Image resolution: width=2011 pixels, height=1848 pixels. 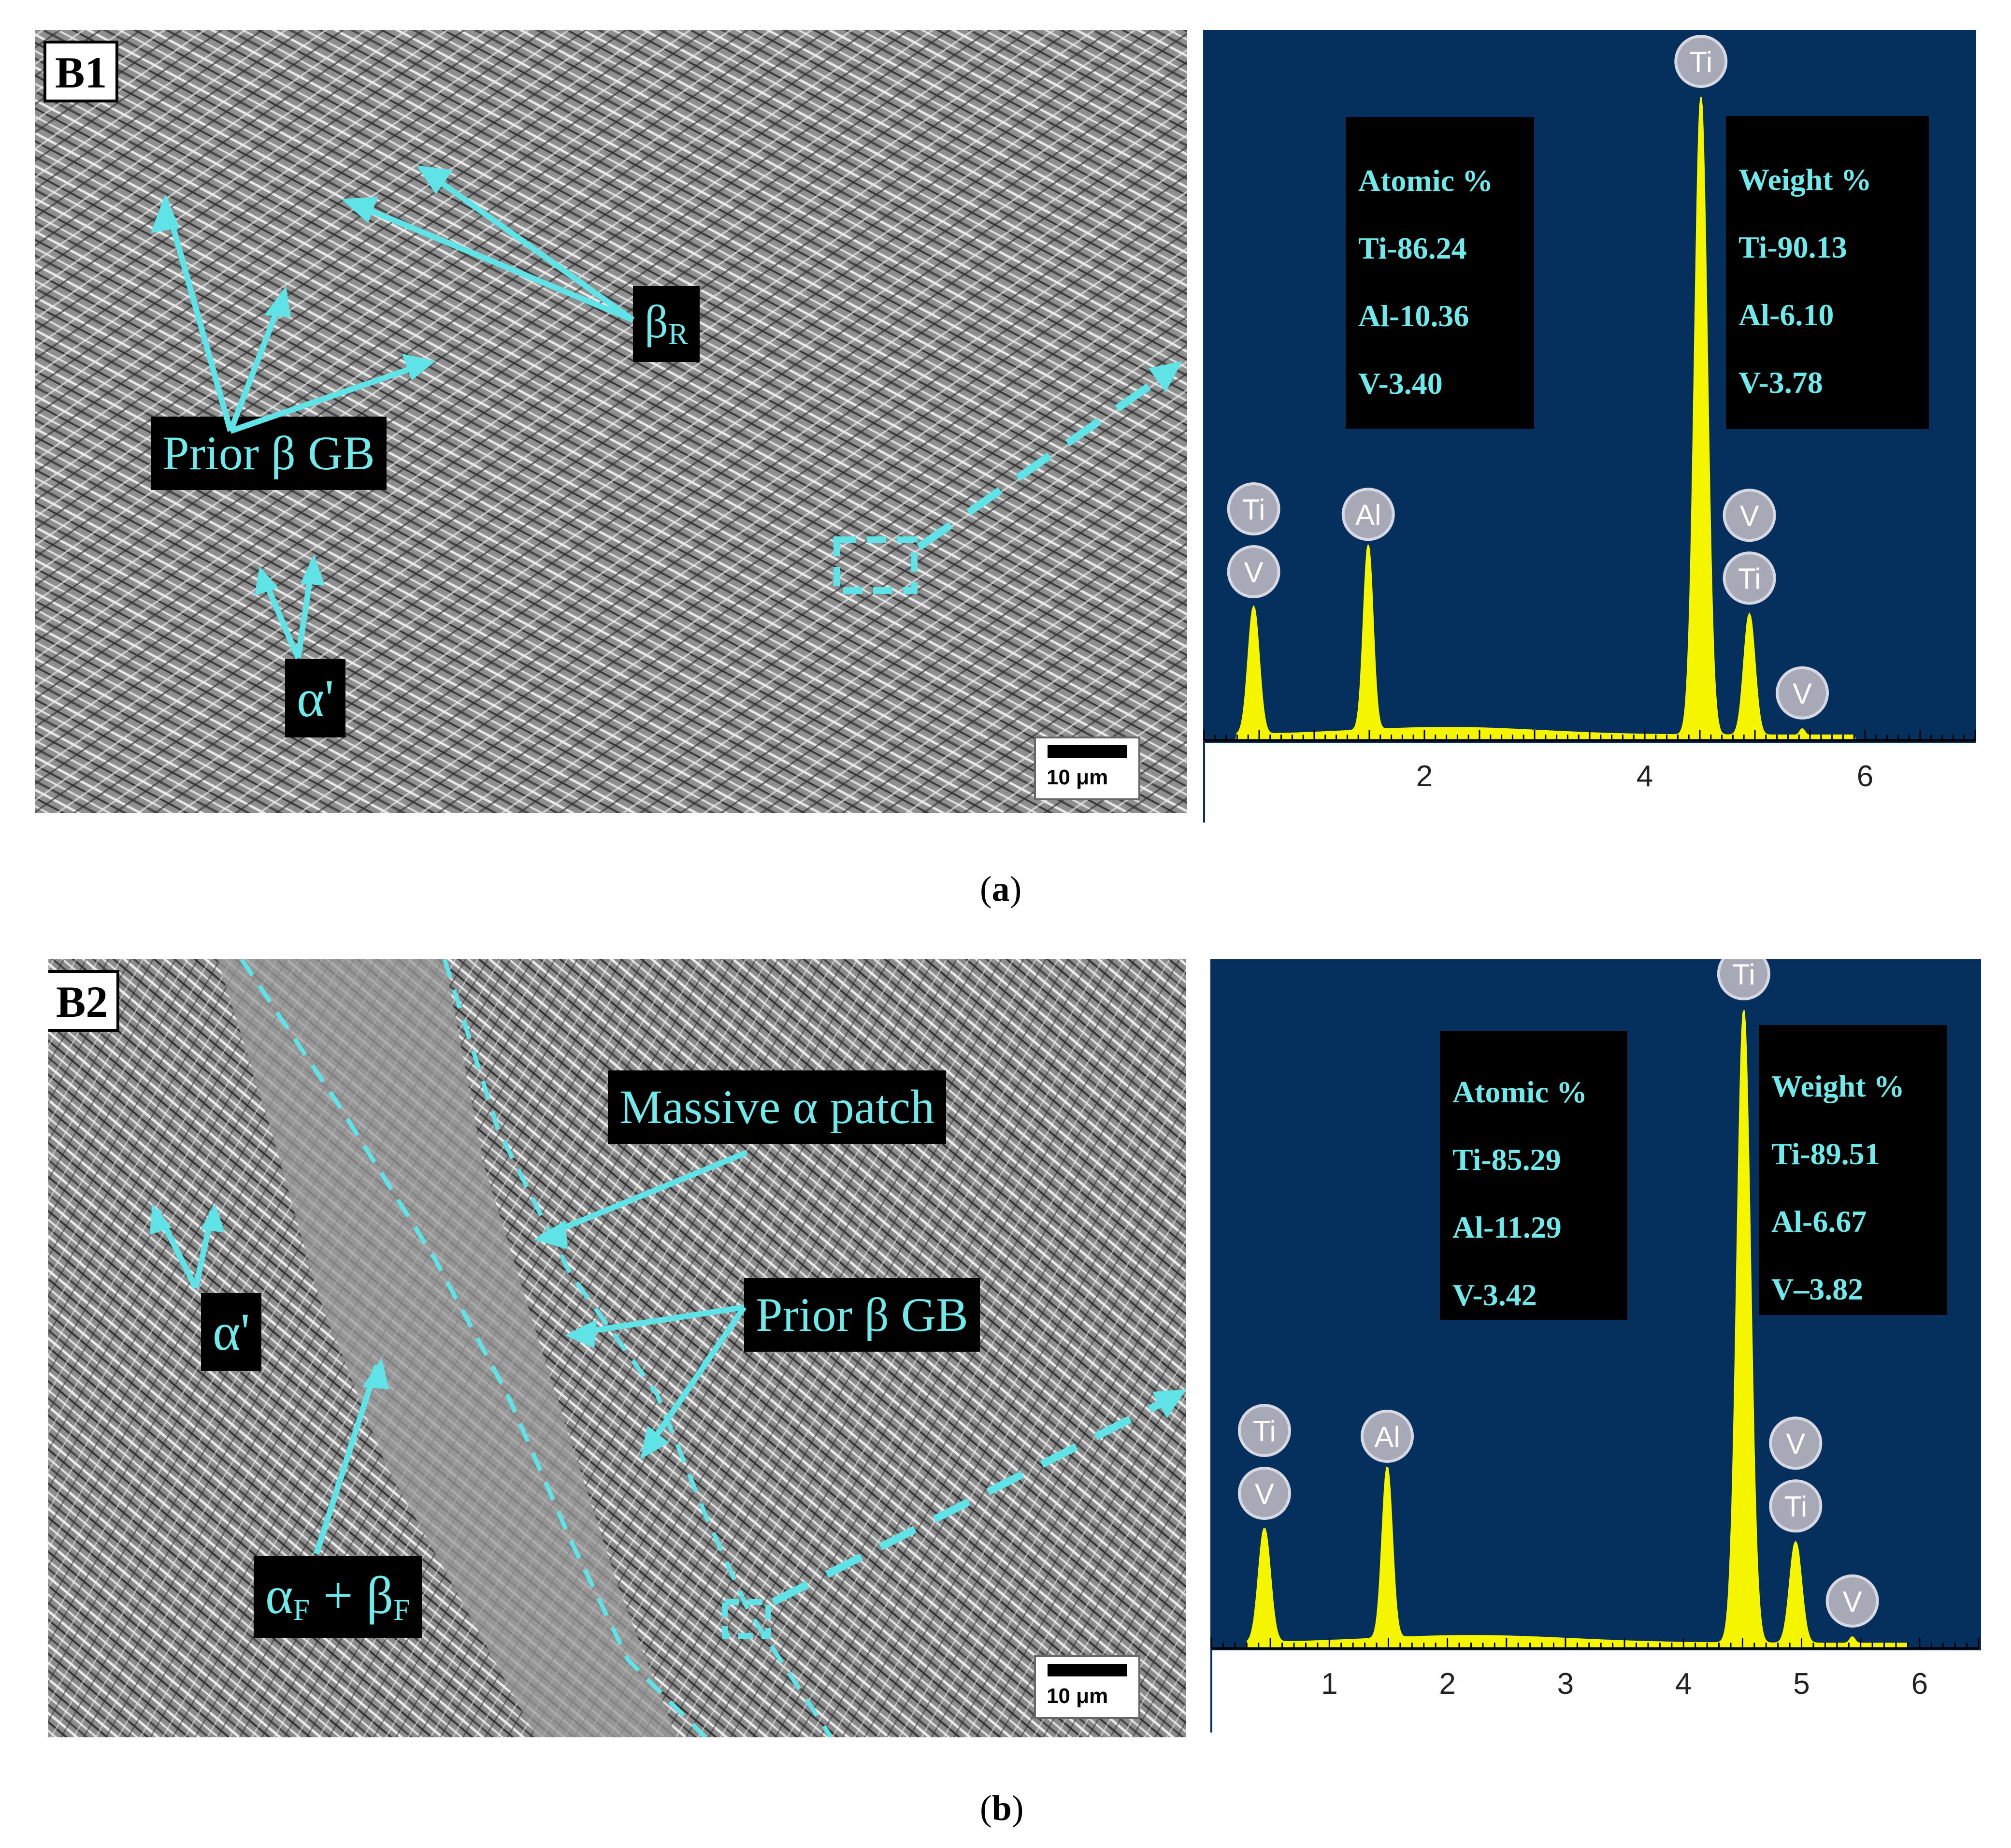 I want to click on weight-al-a: Al-6.10, so click(x=1786, y=315).